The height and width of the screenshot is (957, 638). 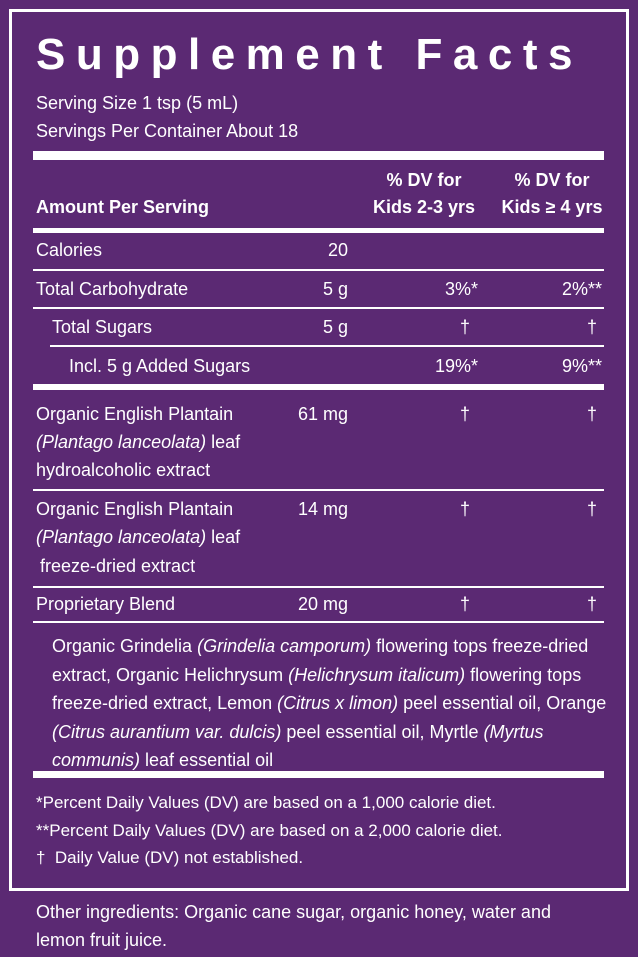 What do you see at coordinates (377, 674) in the screenshot?
I see `latin-name: (Helichrysum italicum)` at bounding box center [377, 674].